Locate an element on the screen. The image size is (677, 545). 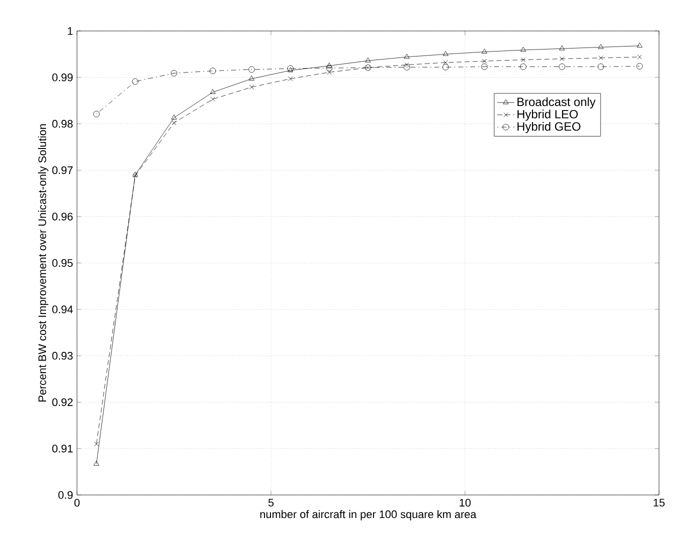
y-tick-label: 0.97 is located at coordinates (62, 170).